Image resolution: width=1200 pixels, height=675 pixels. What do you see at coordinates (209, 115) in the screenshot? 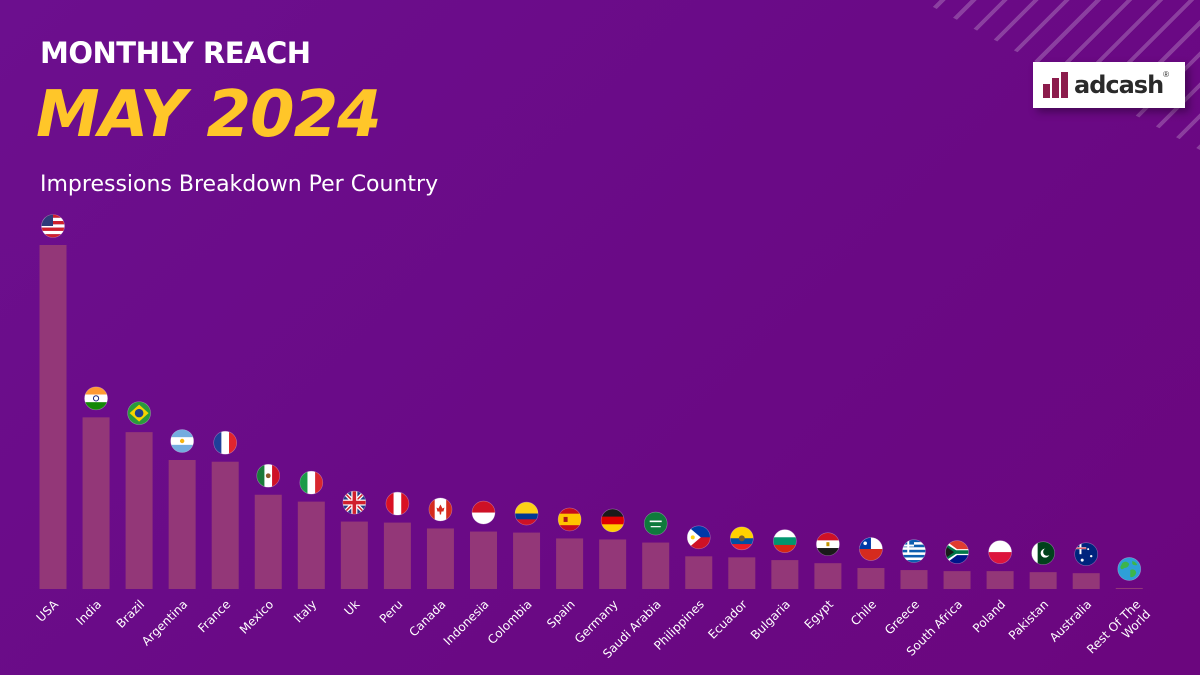
I see `month-title: MAY 2024` at bounding box center [209, 115].